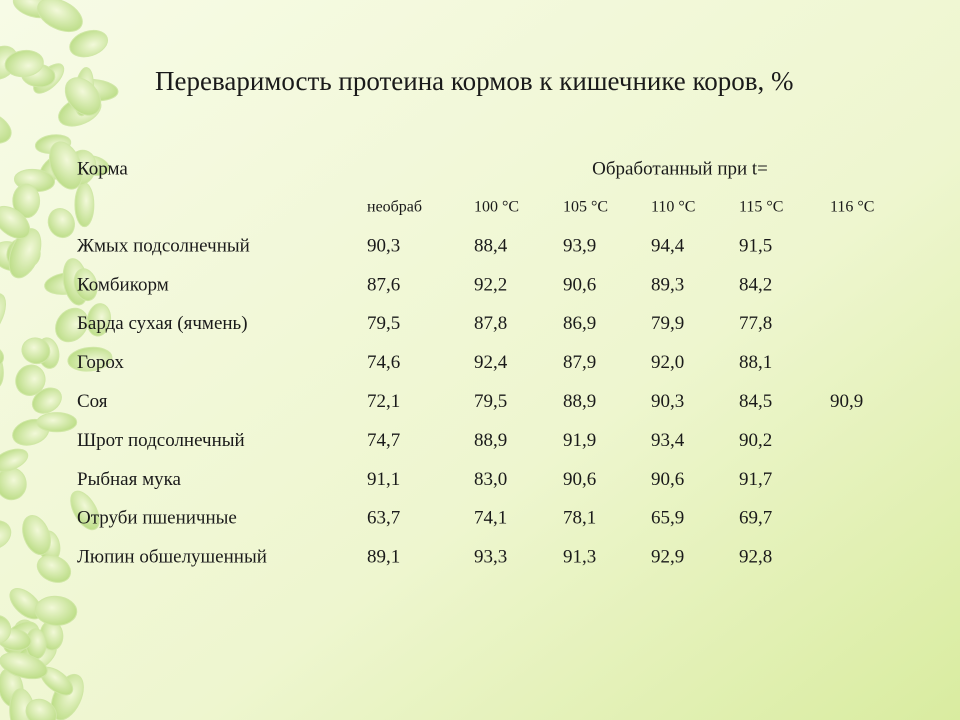 This screenshot has height=720, width=960. Describe the element at coordinates (490, 284) in the screenshot. I see `cell: 92,2` at that location.